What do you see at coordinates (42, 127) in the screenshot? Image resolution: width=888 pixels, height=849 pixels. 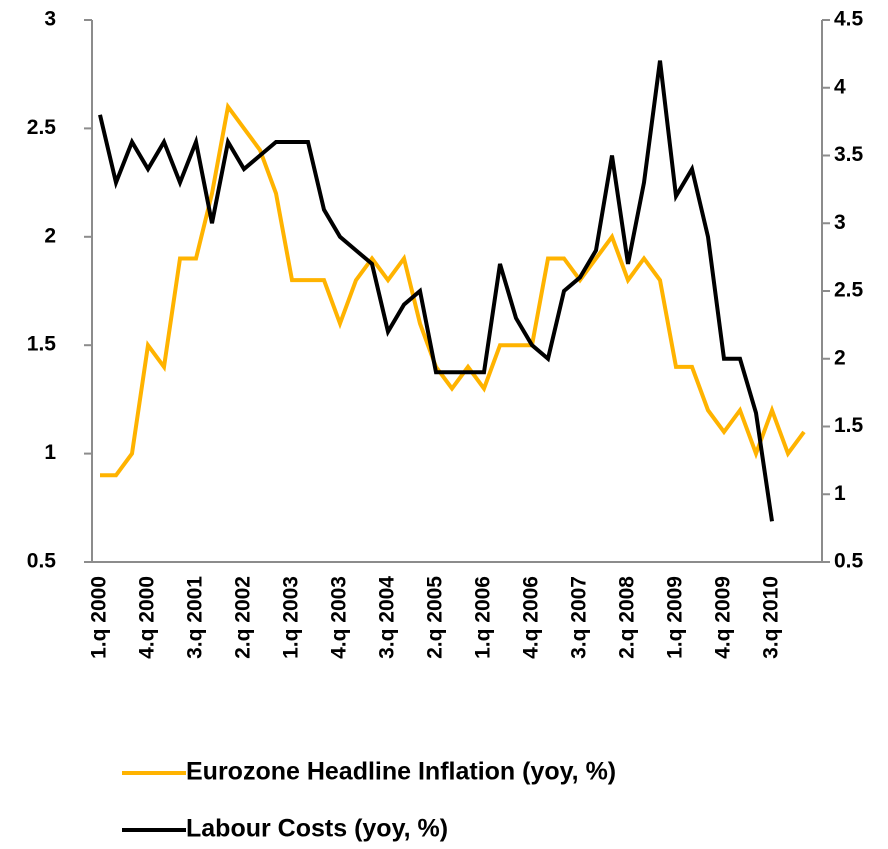 I see `y-tick-label: 2.5` at bounding box center [42, 127].